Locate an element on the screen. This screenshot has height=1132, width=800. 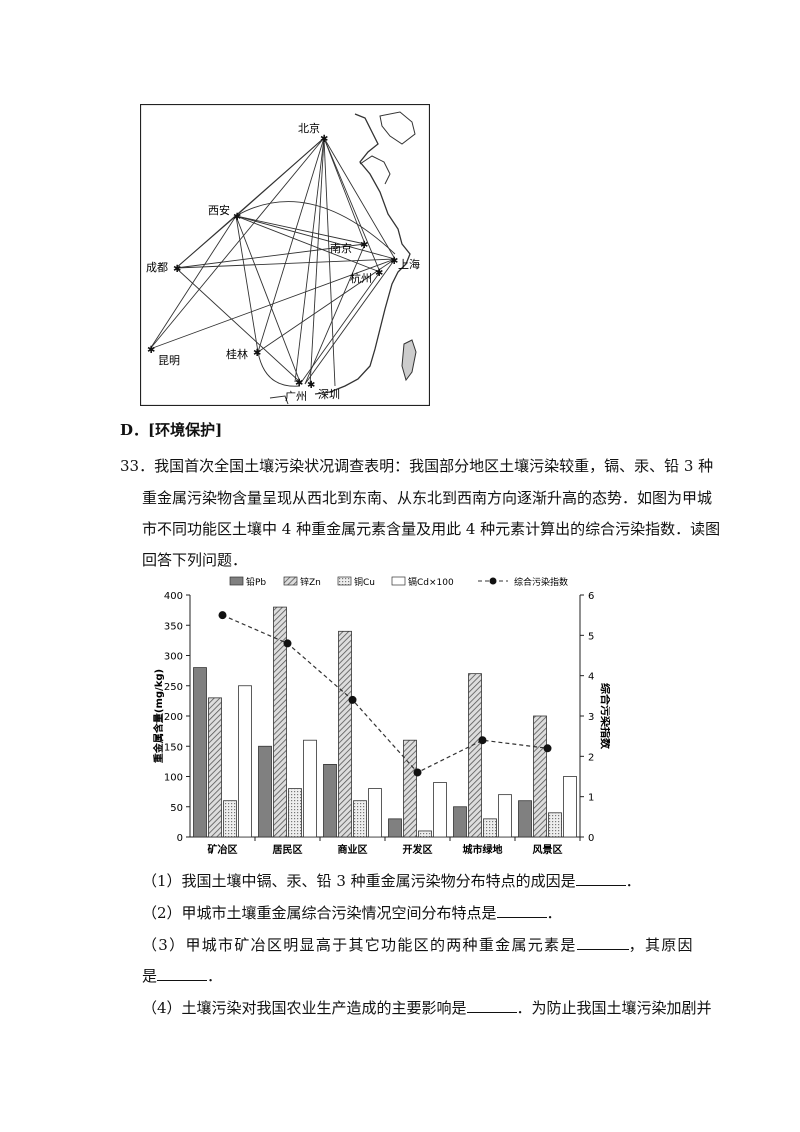
sub-question-3-line2-text: 是 is located at coordinates (150, 976).